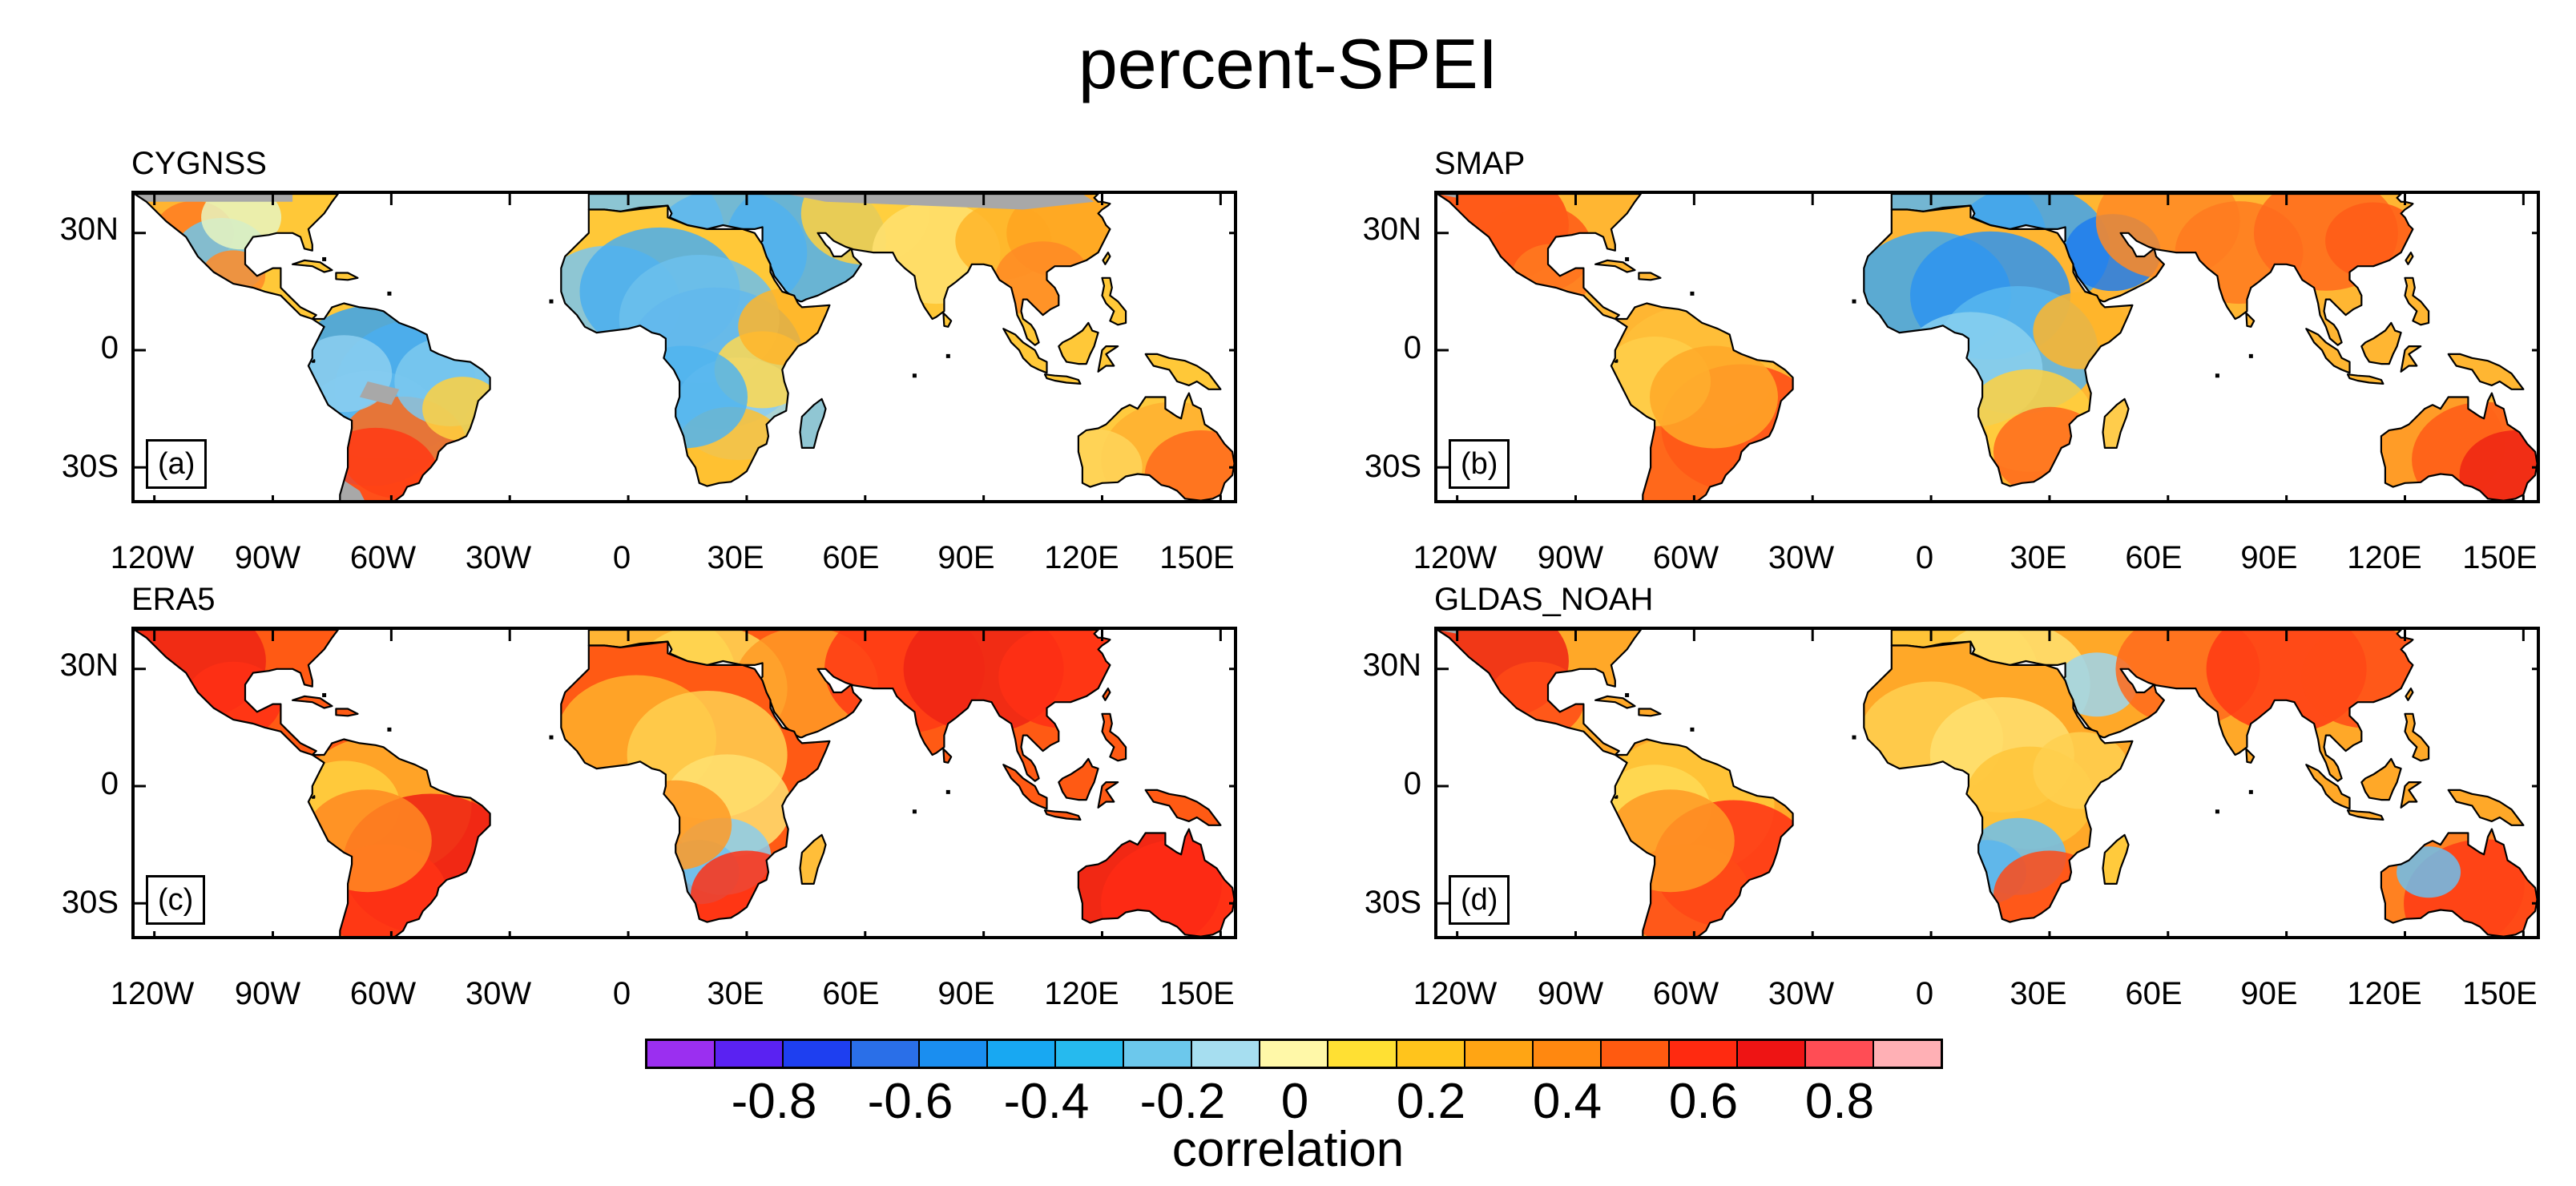 This screenshot has height=1186, width=2576. What do you see at coordinates (1703, 1102) in the screenshot?
I see `colorbar-tick-label: 0.6` at bounding box center [1703, 1102].